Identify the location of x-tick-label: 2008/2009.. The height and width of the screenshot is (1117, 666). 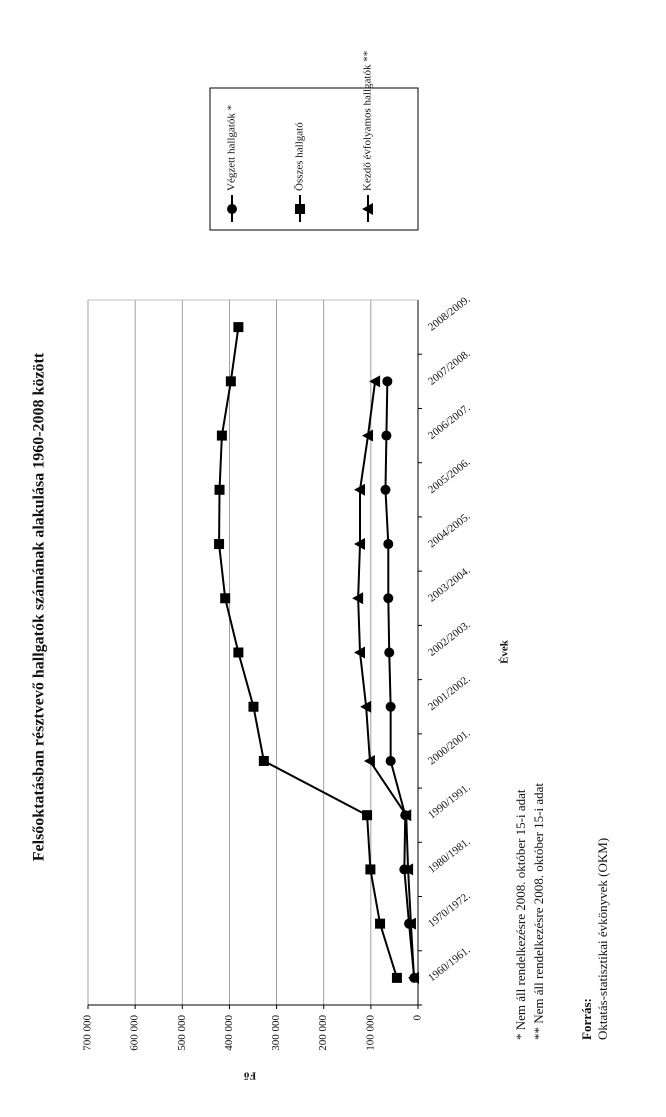
(449, 313).